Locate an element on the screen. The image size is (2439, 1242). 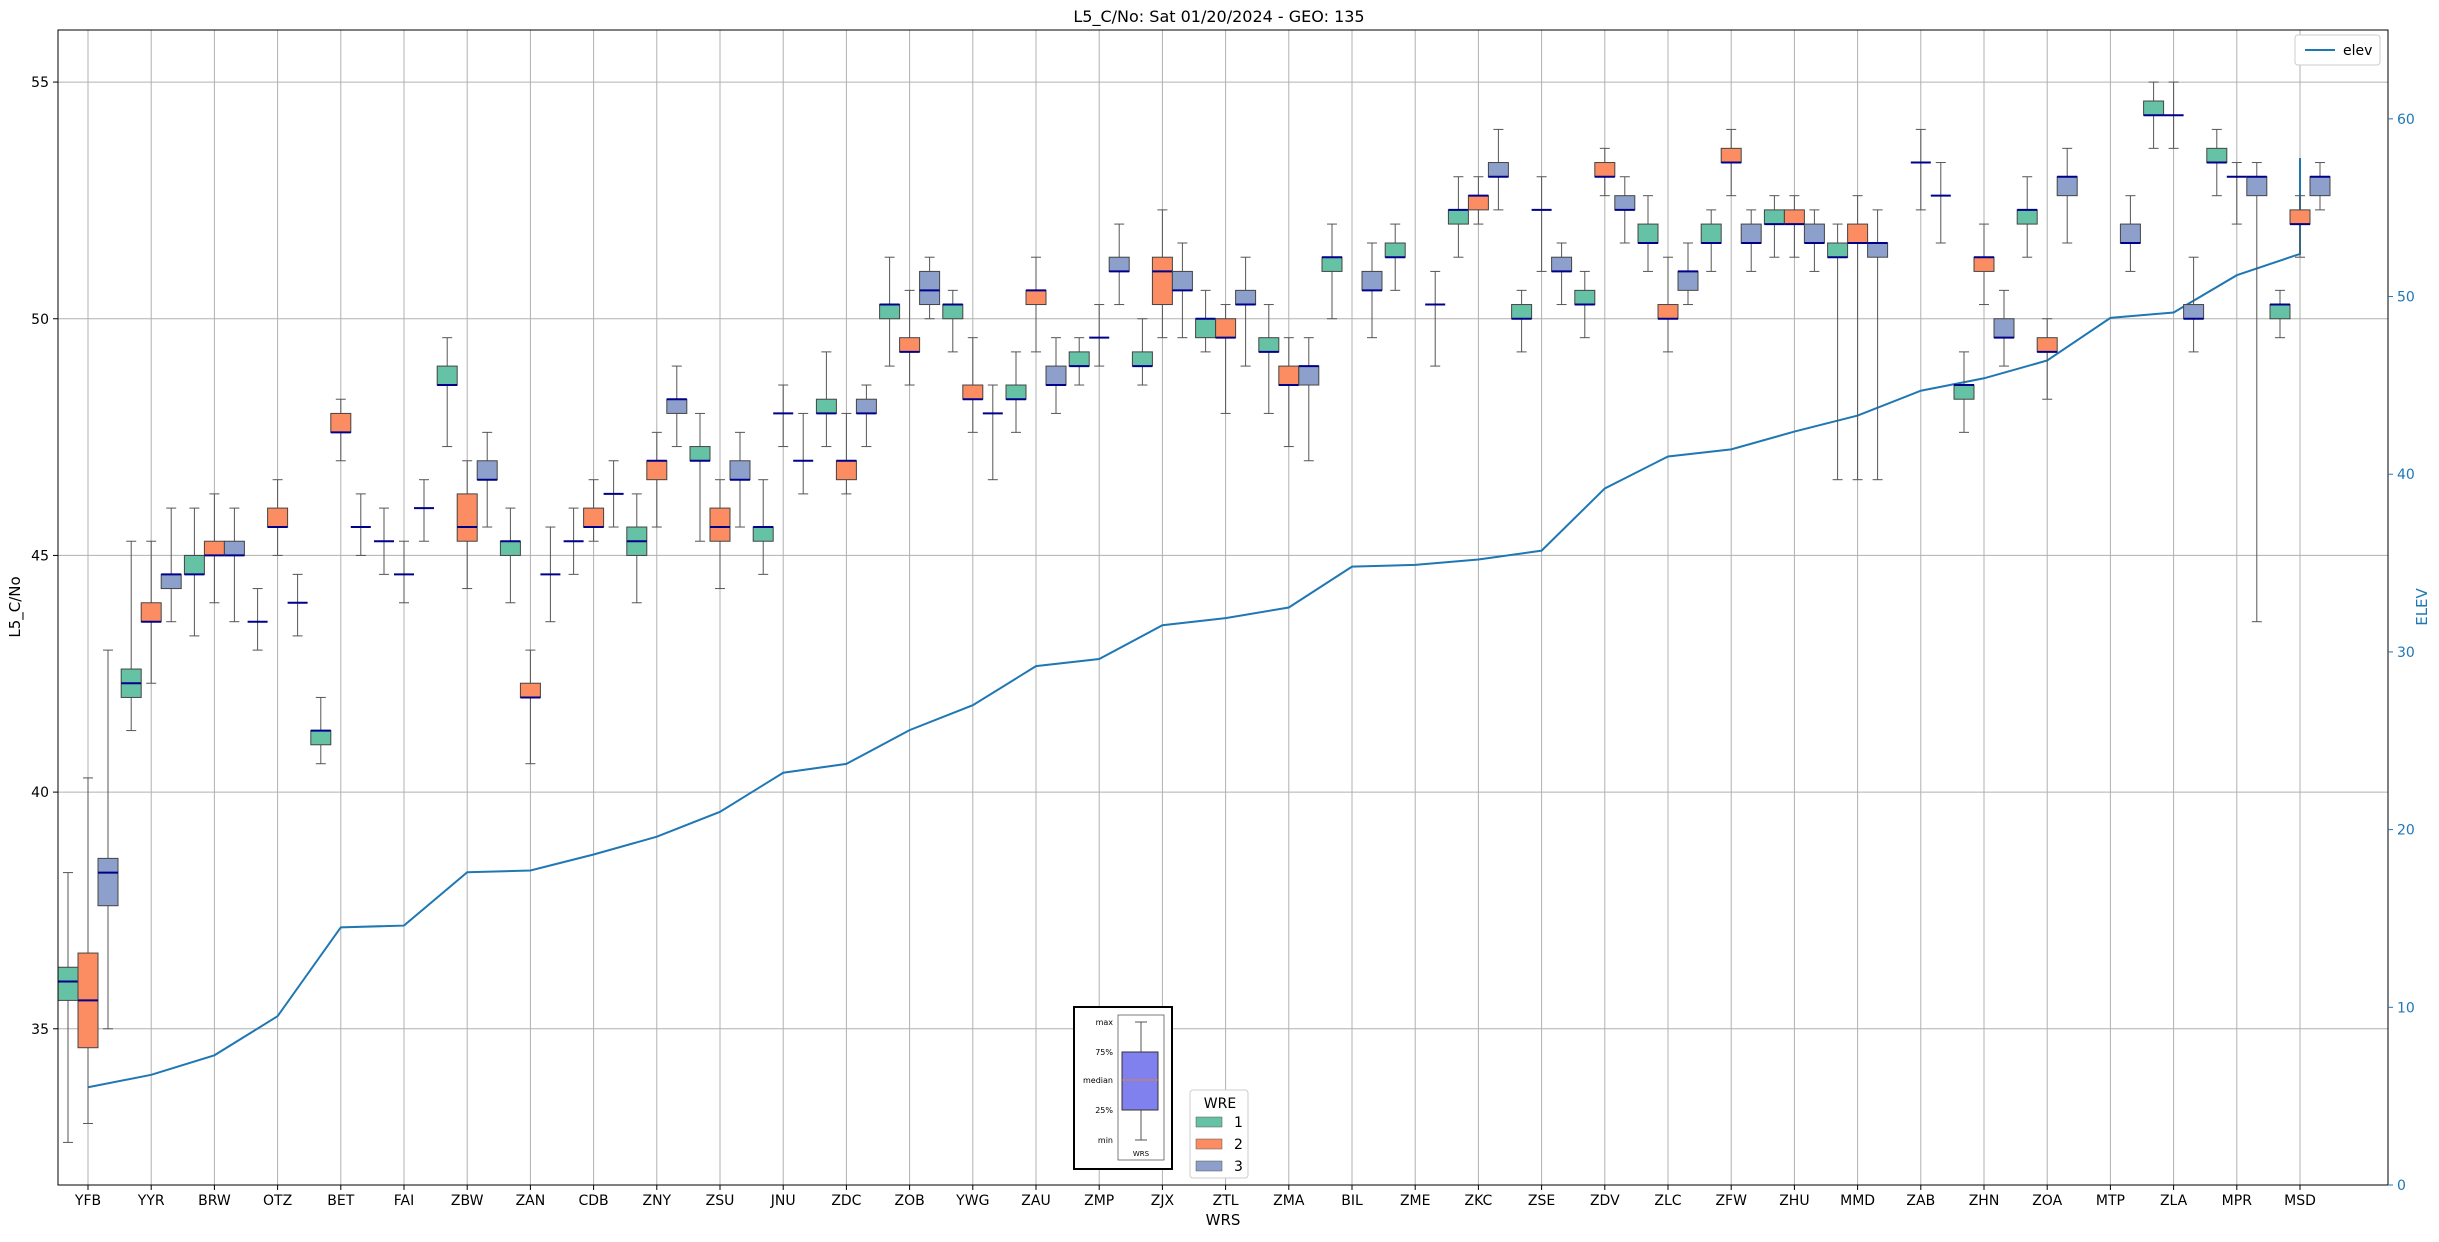
box-ZAU-wre1 is located at coordinates (1016, 392).